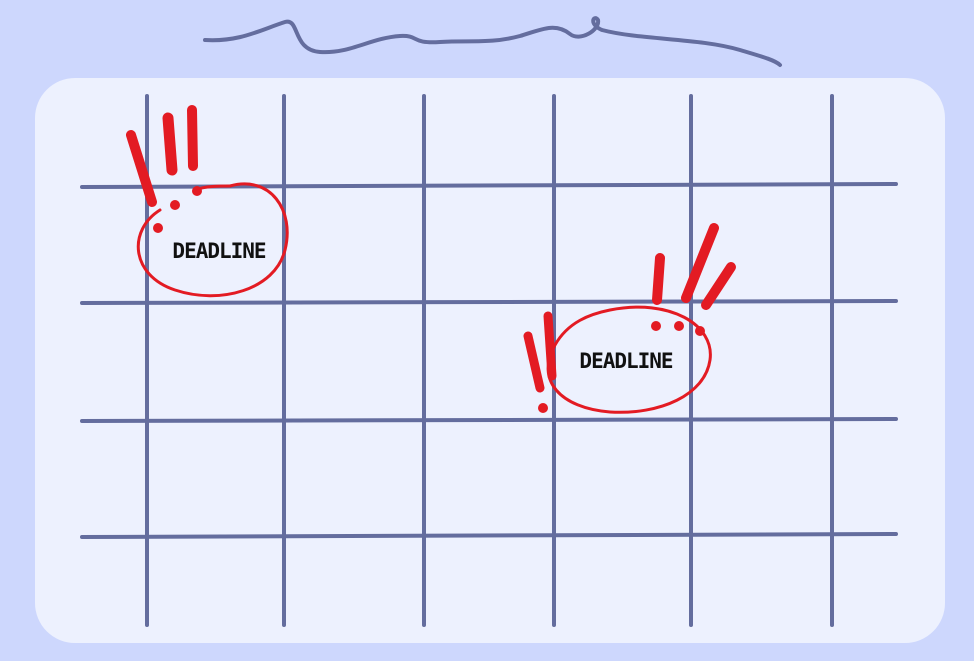  I want to click on deadline-marker-1: DEADLINE, so click(207, 201).